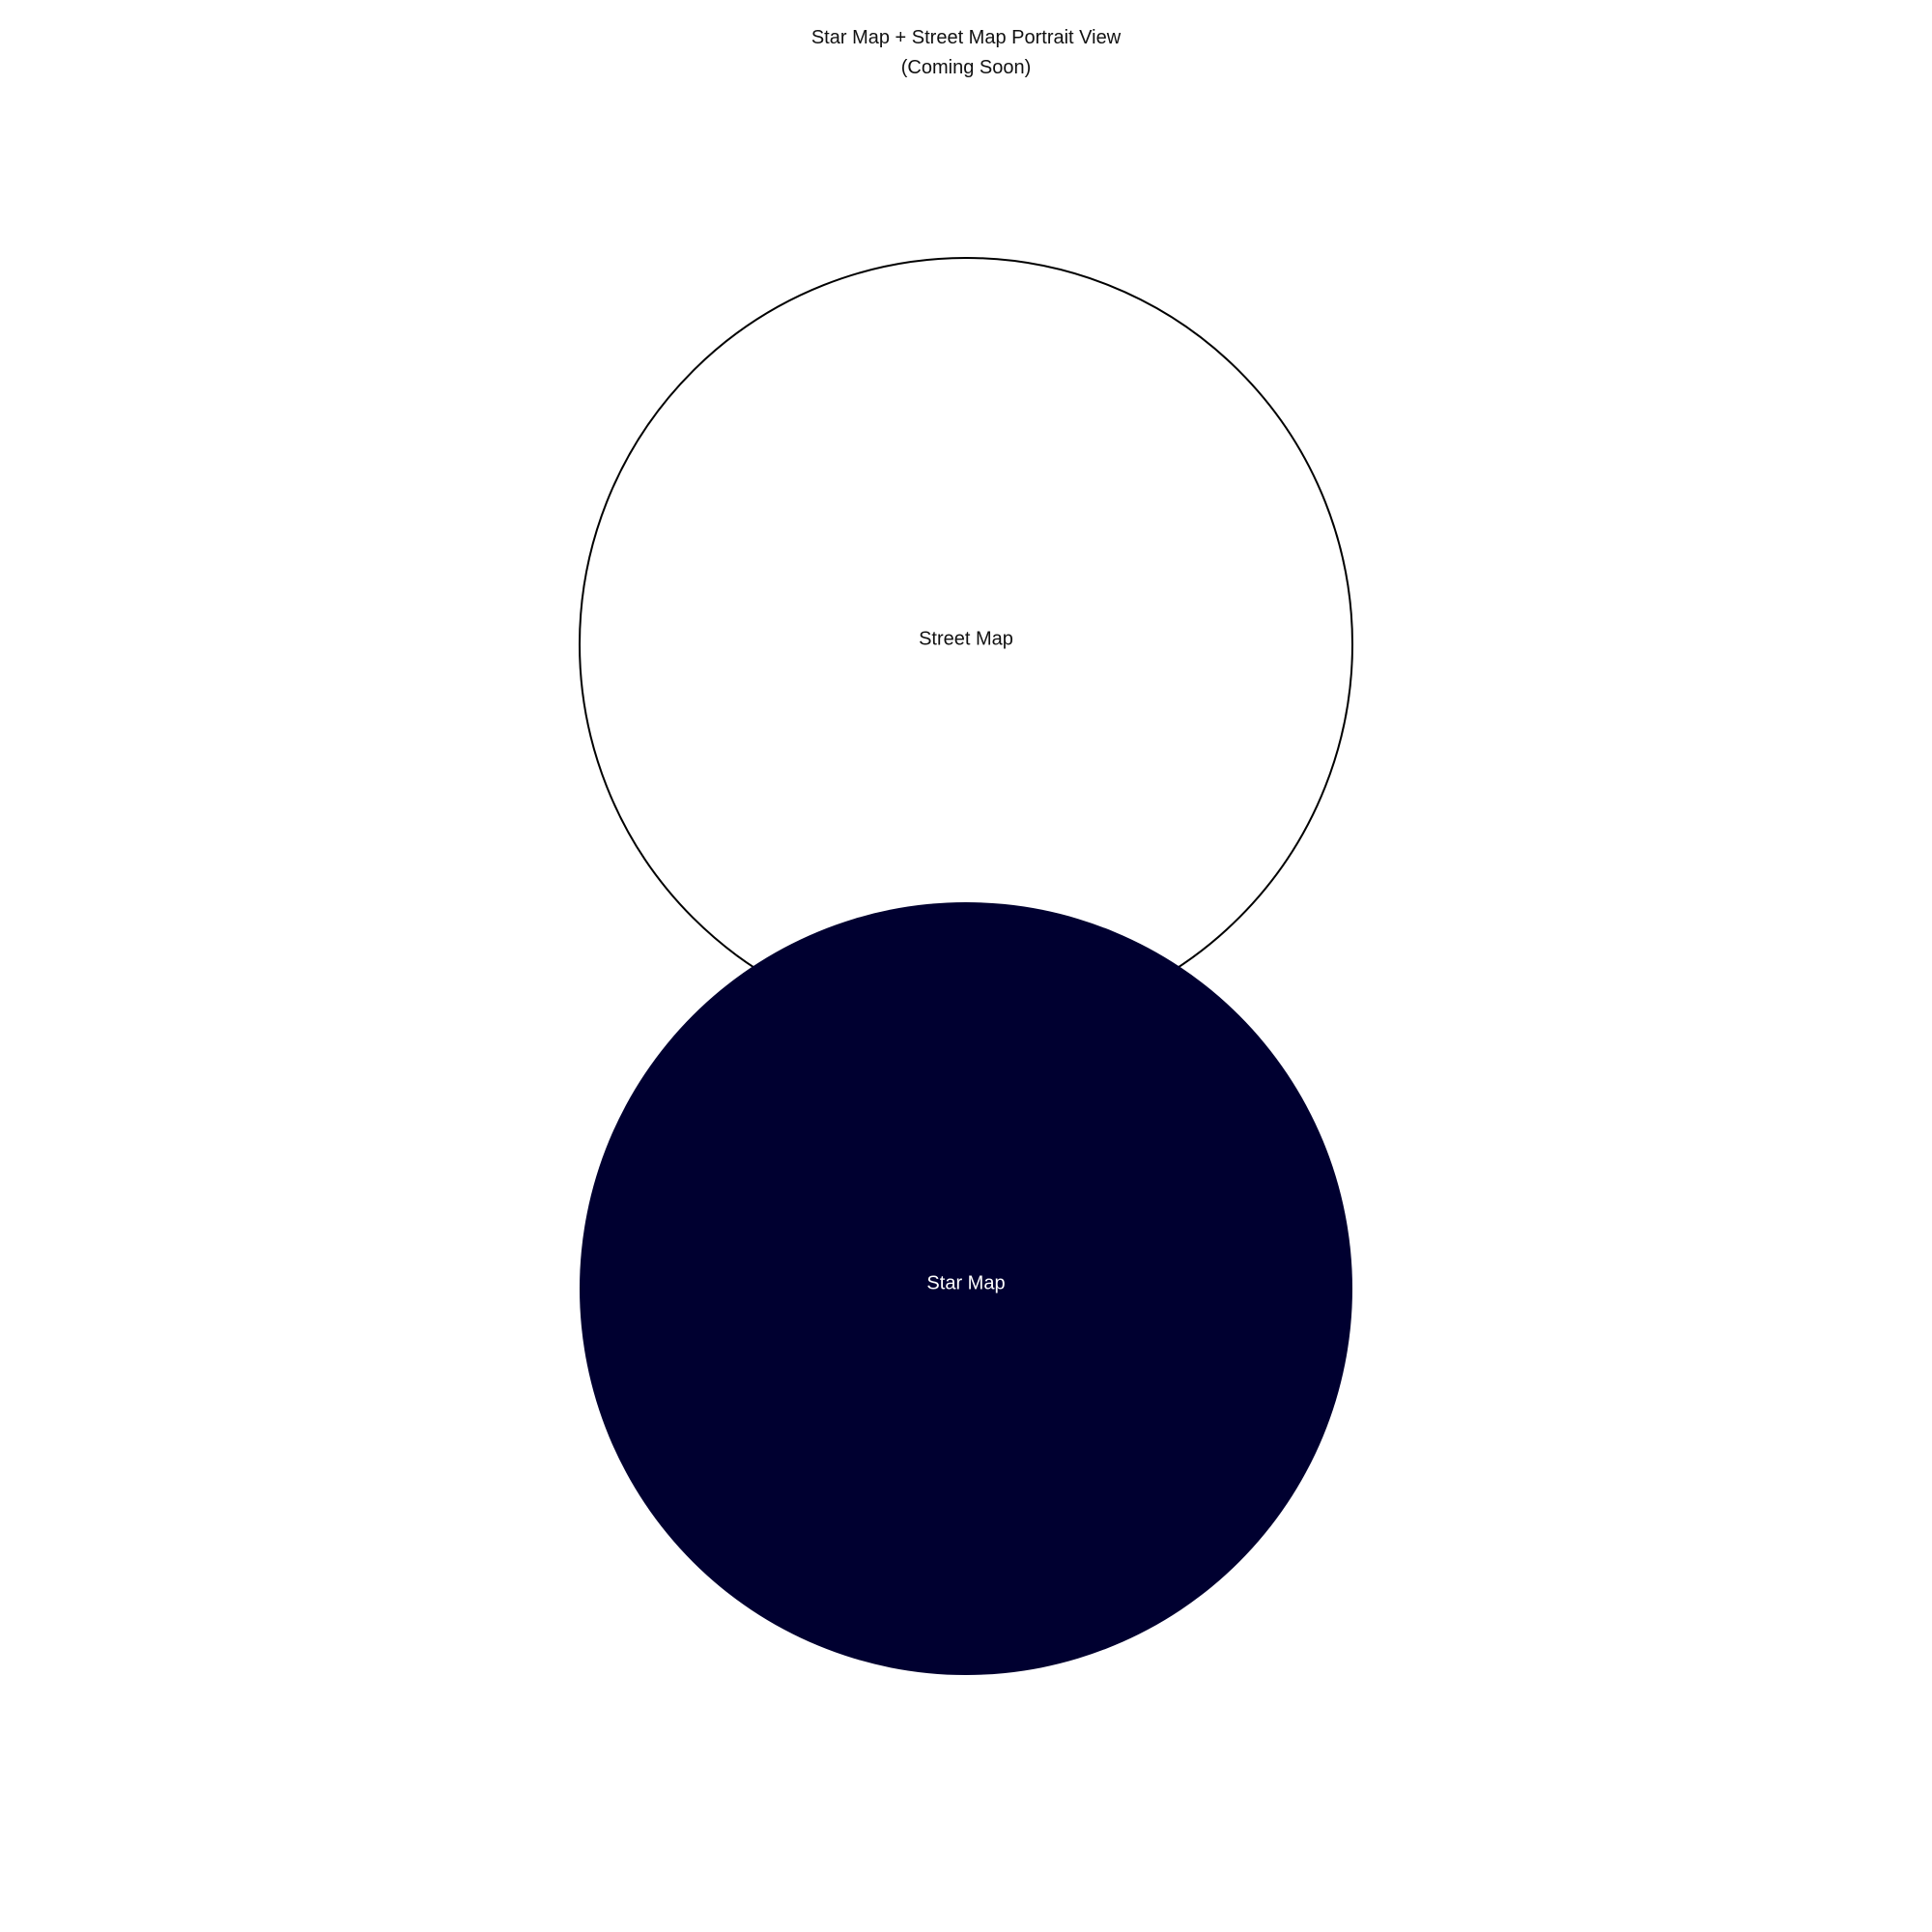  What do you see at coordinates (966, 67) in the screenshot?
I see `page-subtitle: (Coming Soon)` at bounding box center [966, 67].